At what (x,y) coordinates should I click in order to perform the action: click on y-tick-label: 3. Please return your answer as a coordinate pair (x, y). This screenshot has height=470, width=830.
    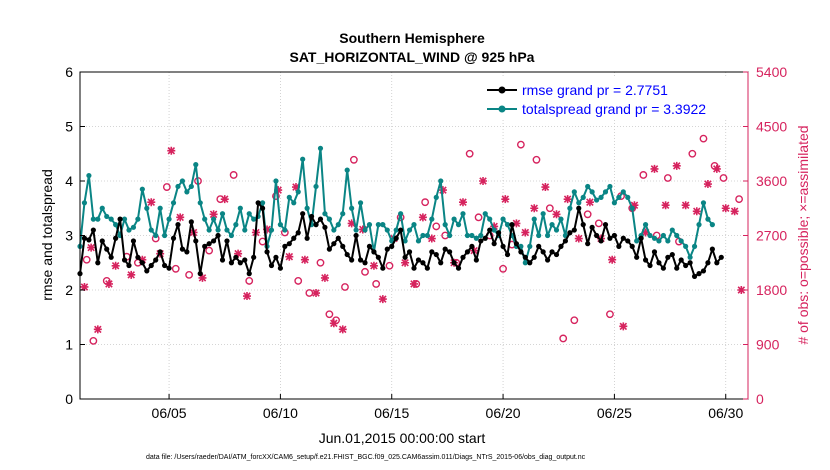
    Looking at the image, I should click on (69, 236).